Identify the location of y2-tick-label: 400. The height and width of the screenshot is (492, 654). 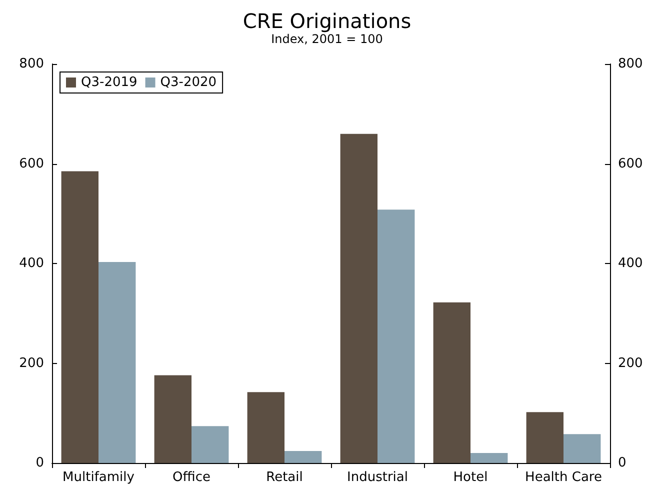
(630, 263).